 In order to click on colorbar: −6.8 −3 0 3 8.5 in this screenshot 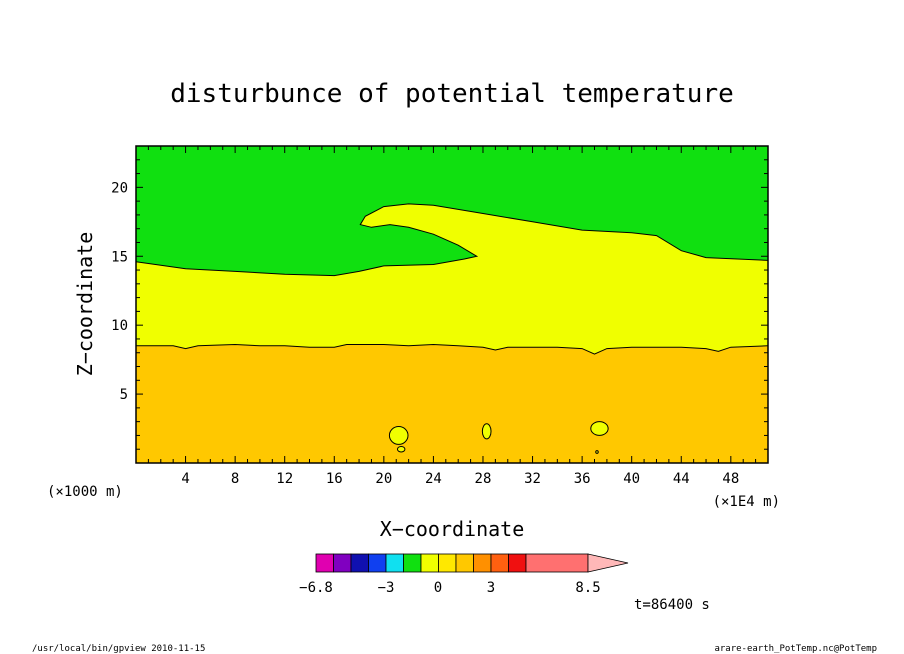, I will do `click(464, 574)`.